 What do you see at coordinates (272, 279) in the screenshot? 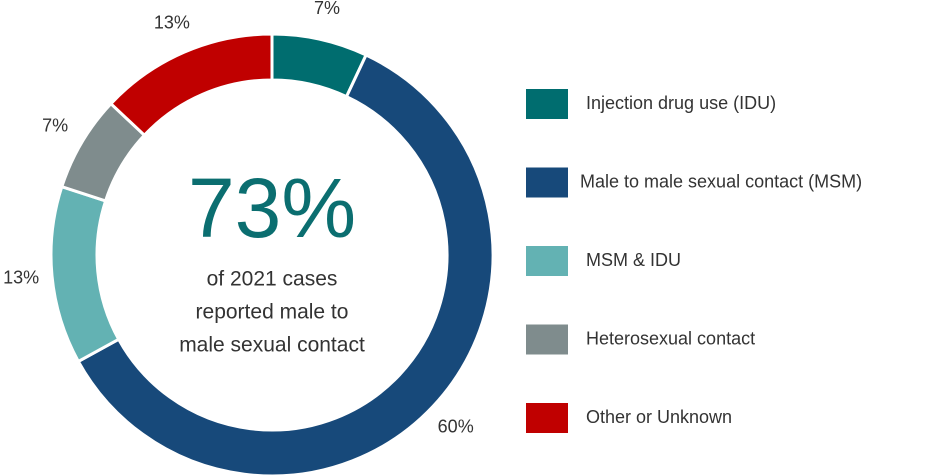
I see `center-text: of 2021 cases` at bounding box center [272, 279].